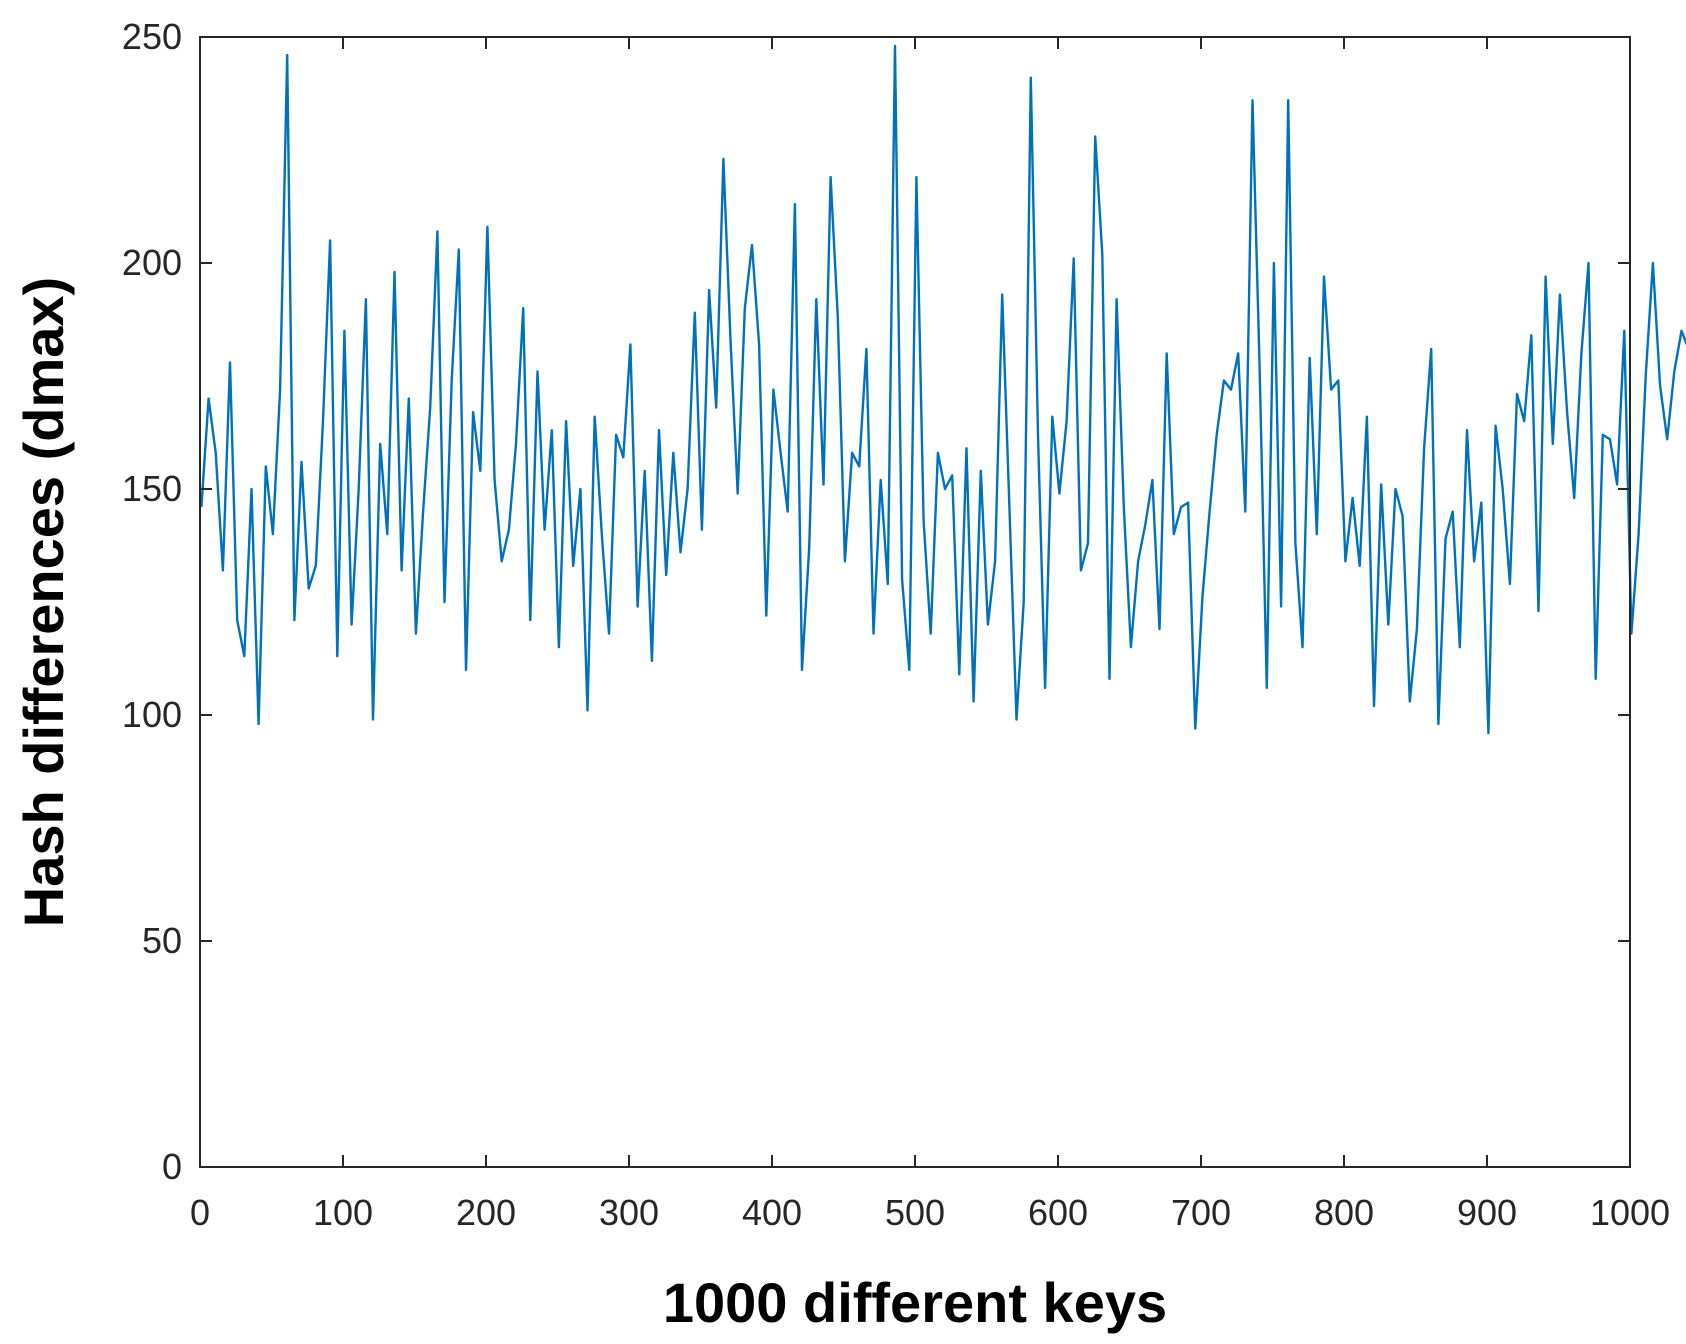 The image size is (1686, 1344). I want to click on y-tick-label: 200, so click(152, 262).